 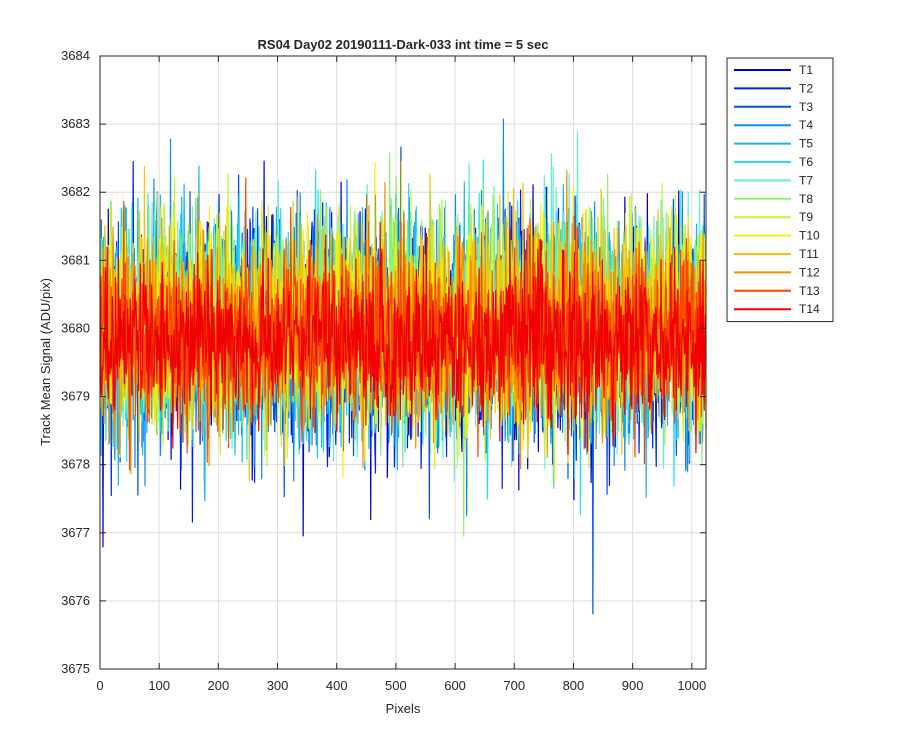 What do you see at coordinates (337, 685) in the screenshot?
I see `x-tick-label: 400` at bounding box center [337, 685].